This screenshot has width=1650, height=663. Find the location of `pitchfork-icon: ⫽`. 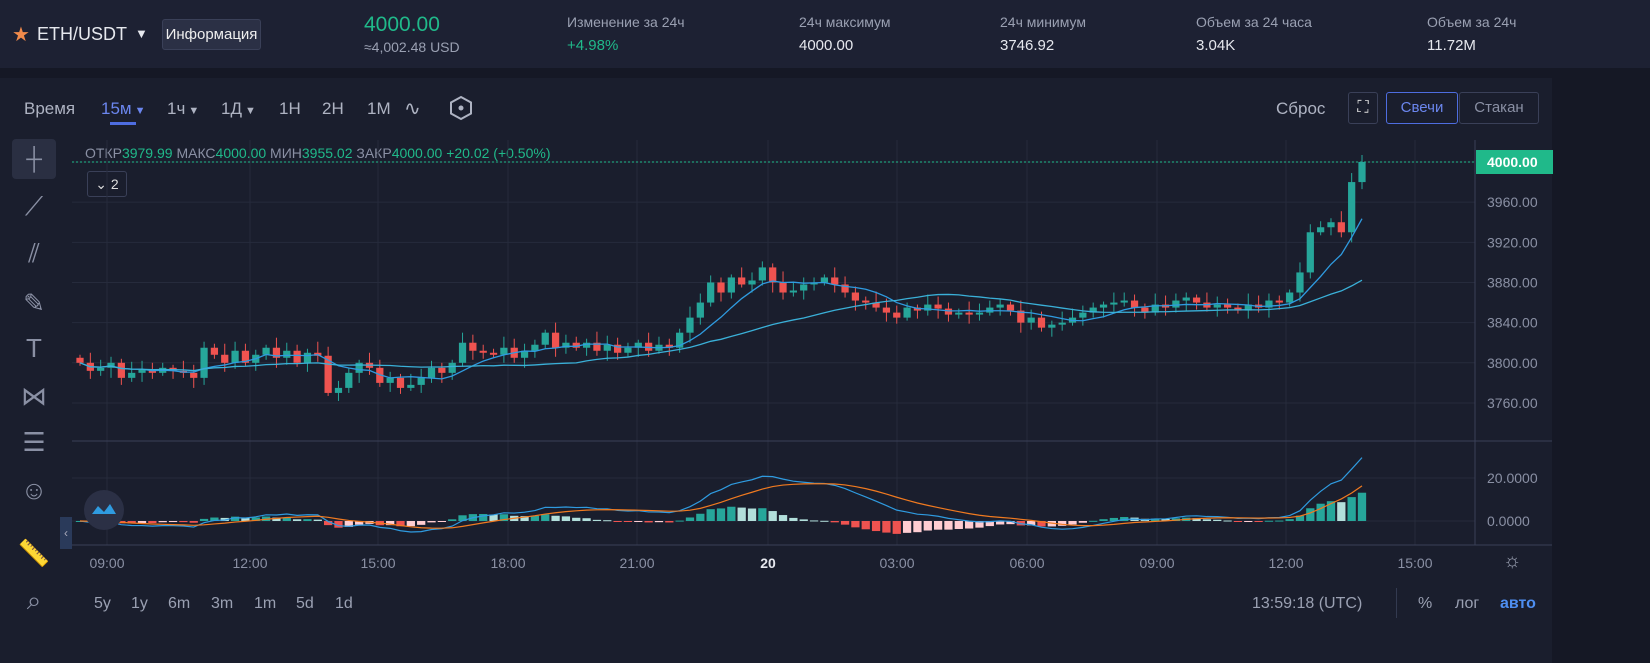

pitchfork-icon: ⫽ is located at coordinates (34, 253).